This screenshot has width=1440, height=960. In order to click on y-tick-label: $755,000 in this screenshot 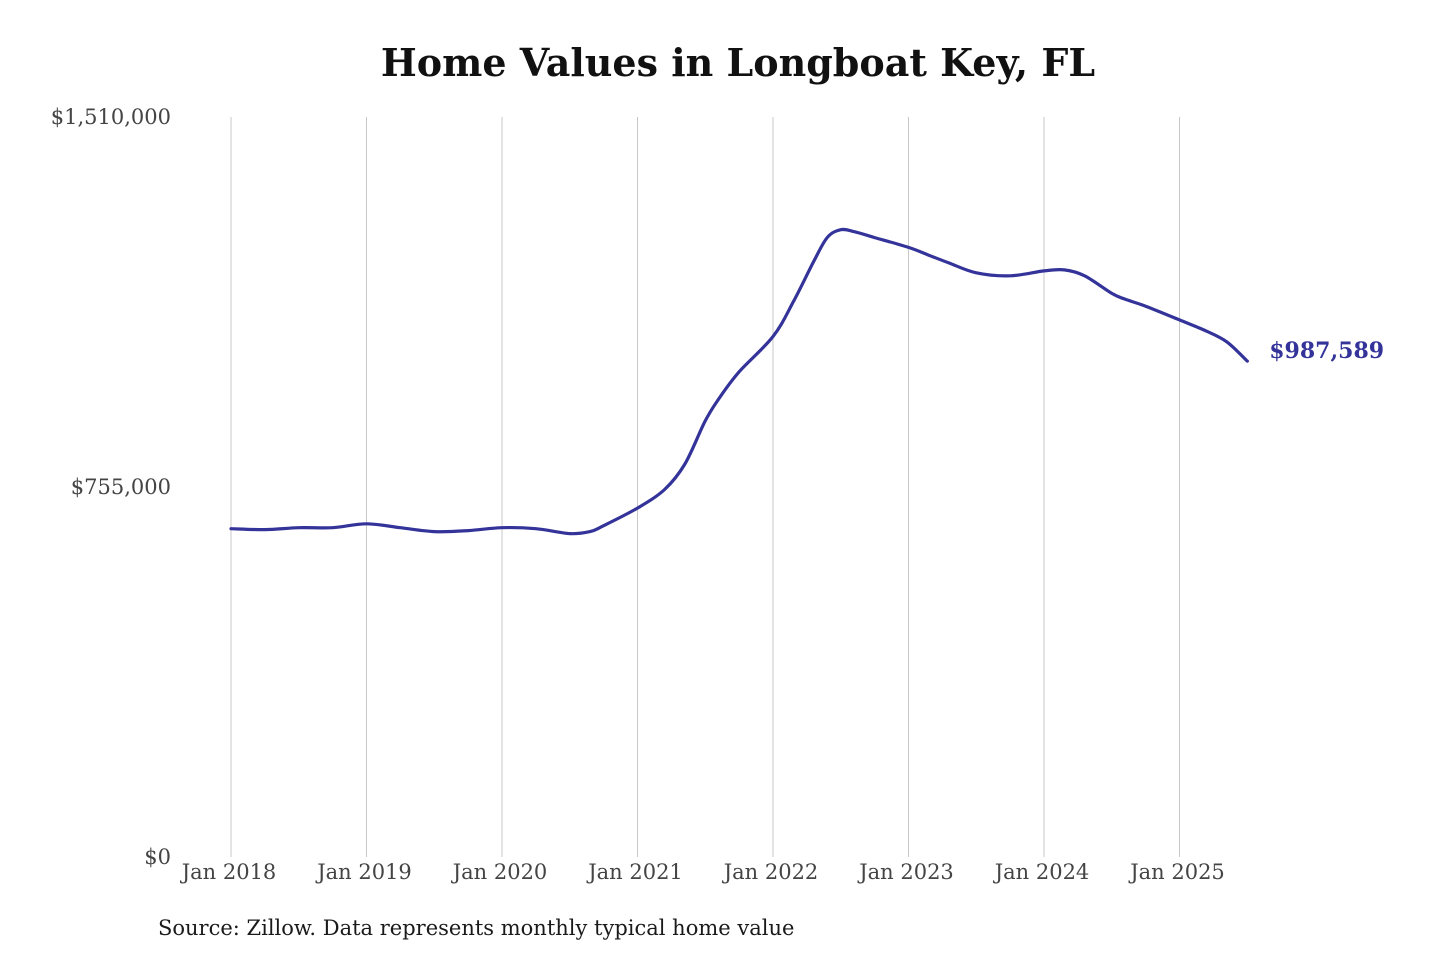, I will do `click(121, 487)`.